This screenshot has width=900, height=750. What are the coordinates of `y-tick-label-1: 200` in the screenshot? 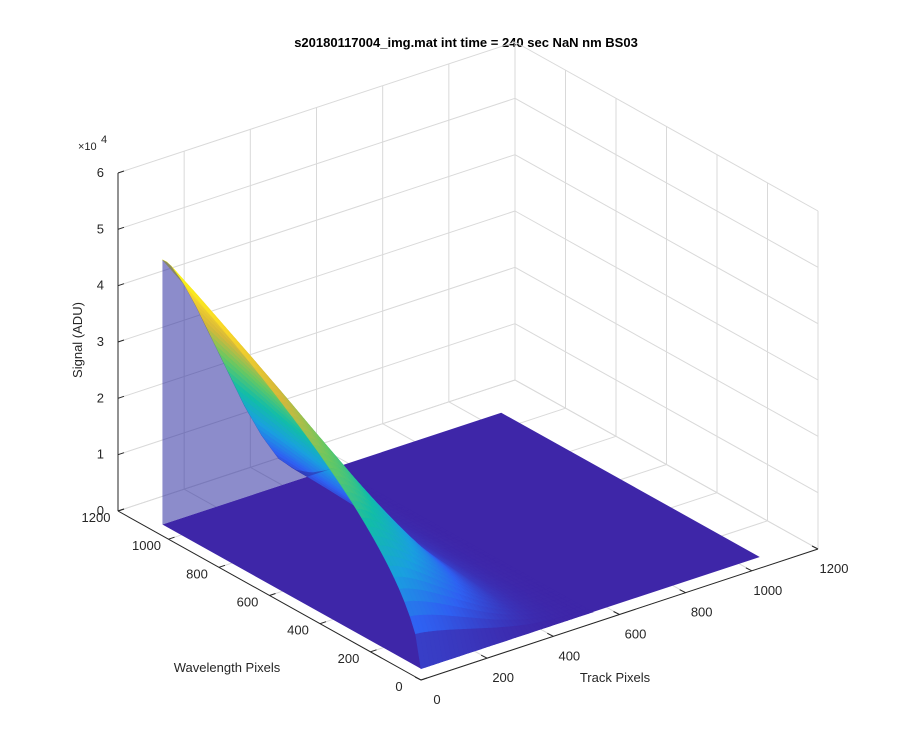 It's located at (503, 677).